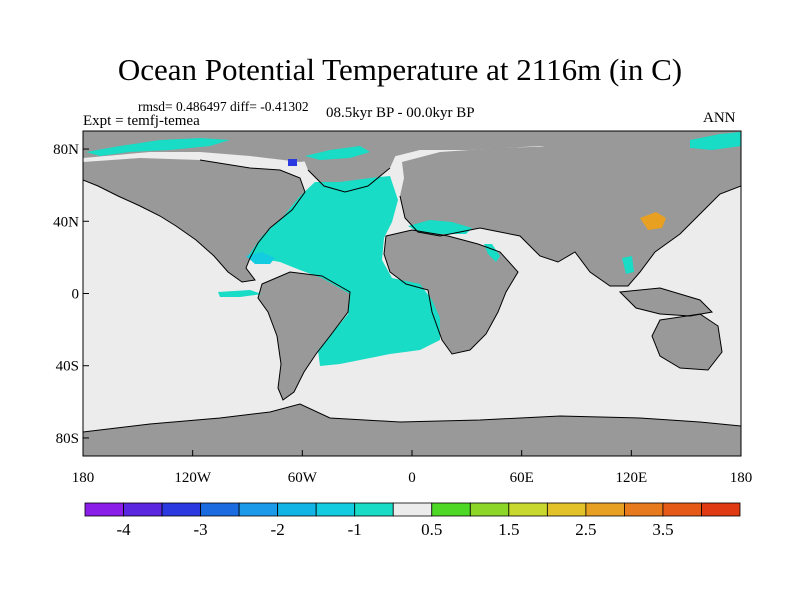  I want to click on atlantic-anomaly, so click(344, 271).